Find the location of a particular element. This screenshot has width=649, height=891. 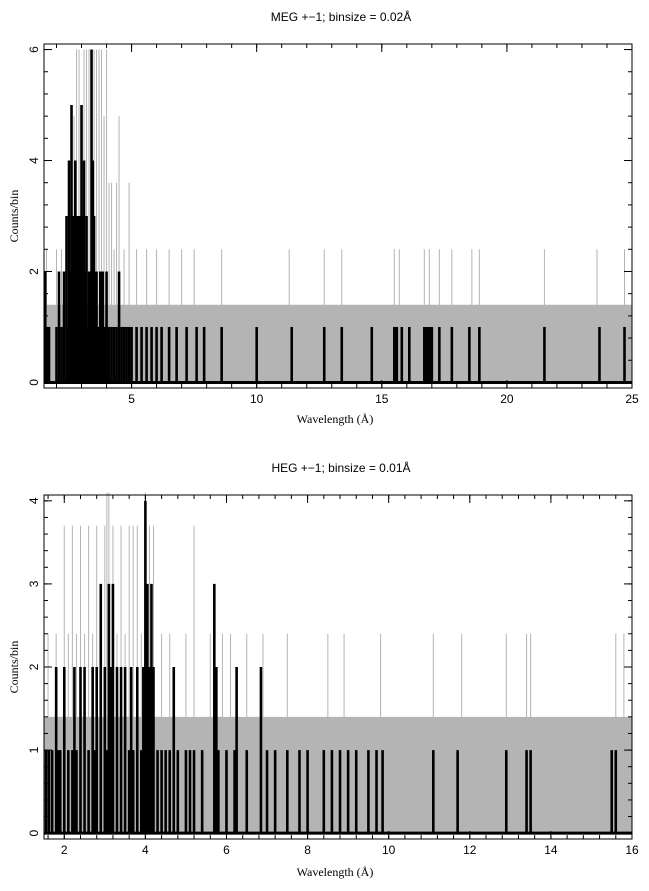

heg-x-tick-label: 12 is located at coordinates (470, 850).